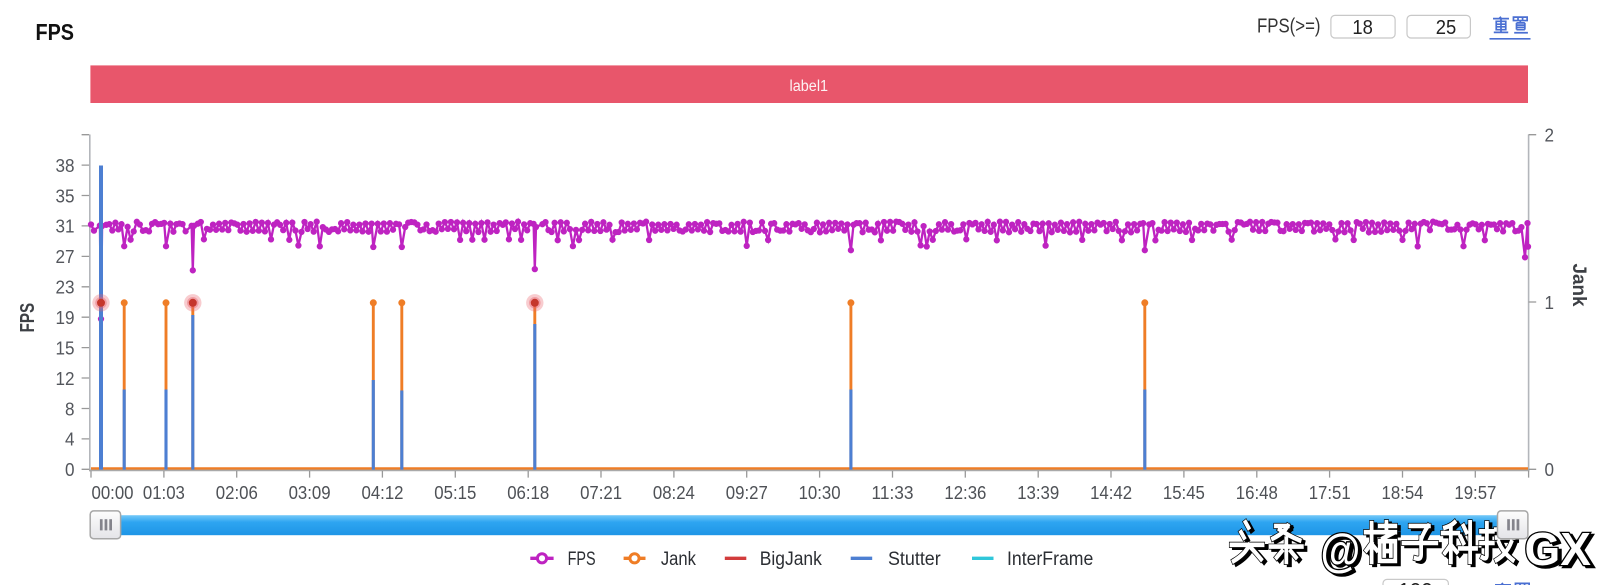 This screenshot has height=585, width=1608. What do you see at coordinates (113, 492) in the screenshot?
I see `svg-text: 00:00` at bounding box center [113, 492].